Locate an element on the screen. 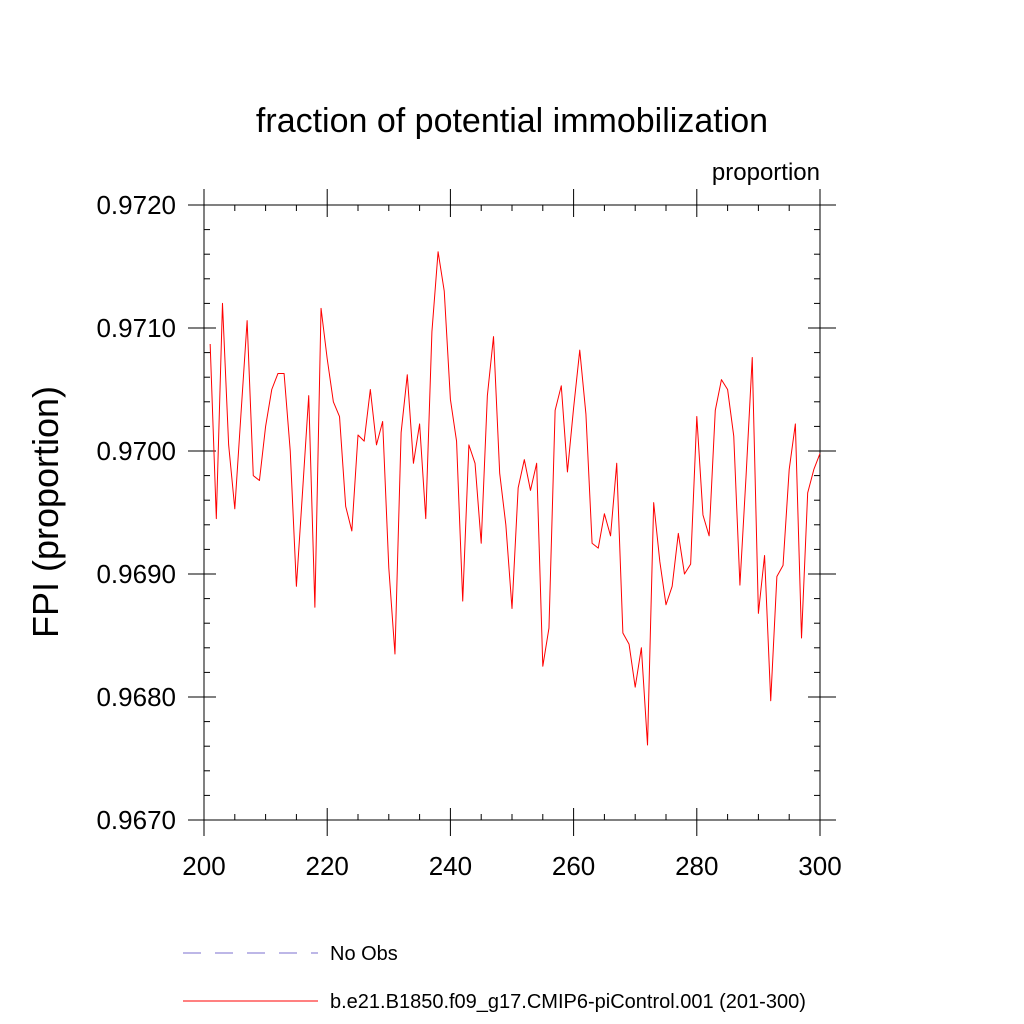  x-tick-label: 220 is located at coordinates (327, 866).